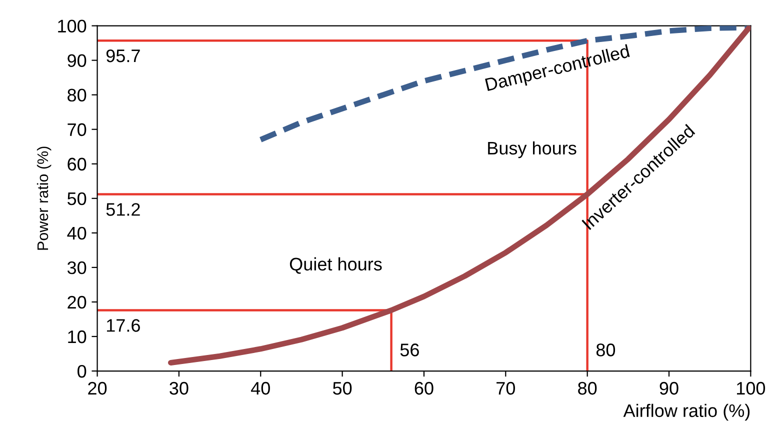  Describe the element at coordinates (606, 350) in the screenshot. I see `annotation: 80` at that location.